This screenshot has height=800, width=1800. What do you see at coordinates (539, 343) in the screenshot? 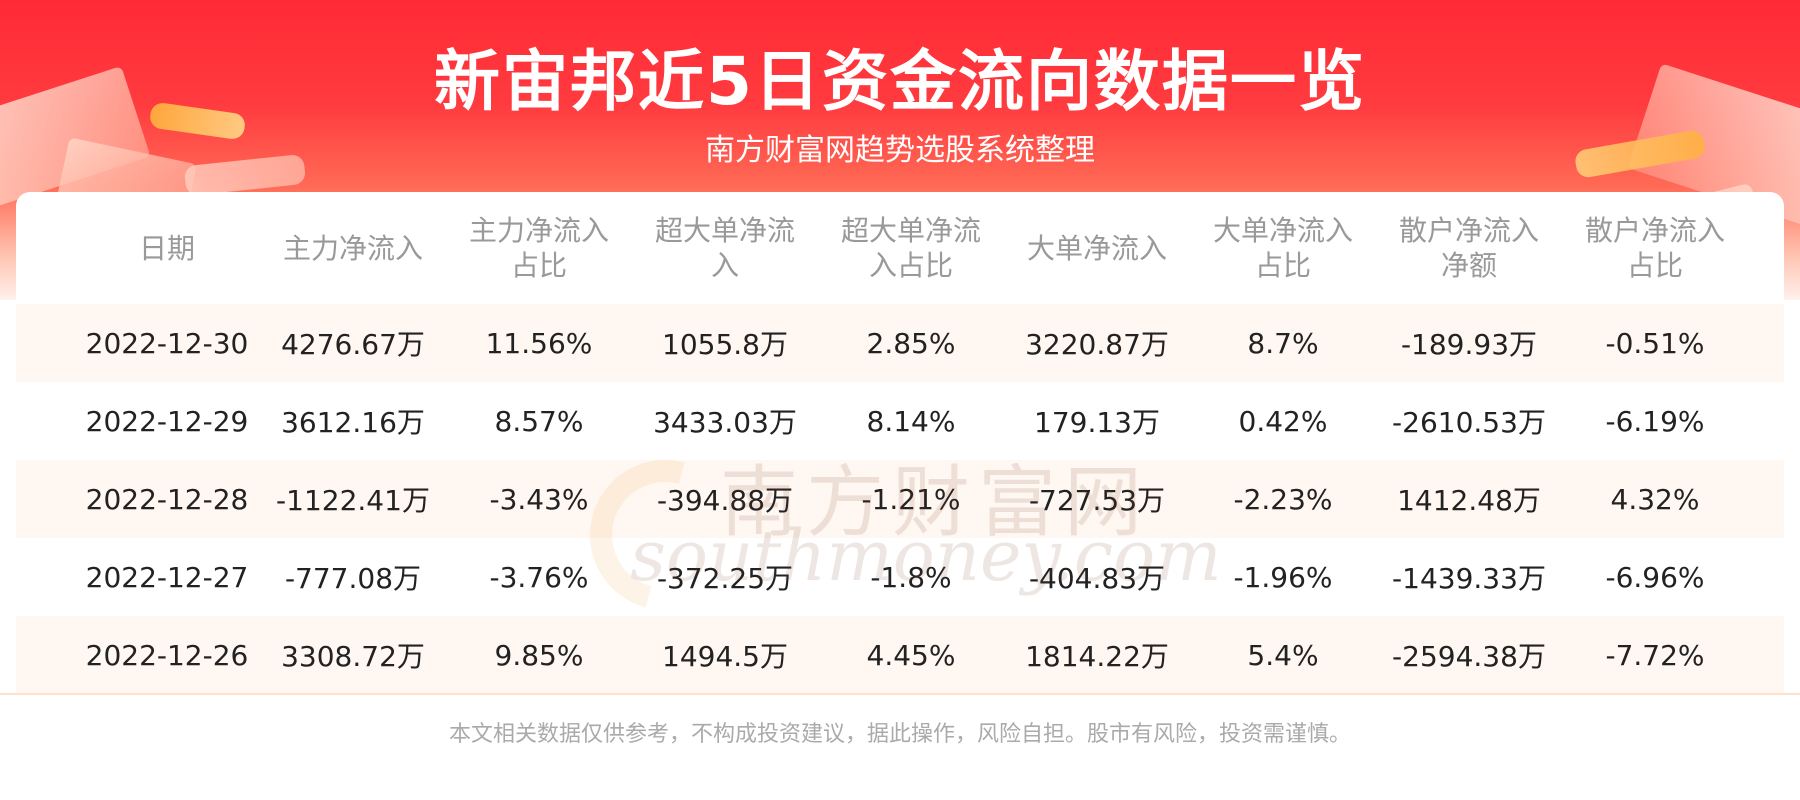
I see `value-cell: 11.56%` at bounding box center [539, 343].